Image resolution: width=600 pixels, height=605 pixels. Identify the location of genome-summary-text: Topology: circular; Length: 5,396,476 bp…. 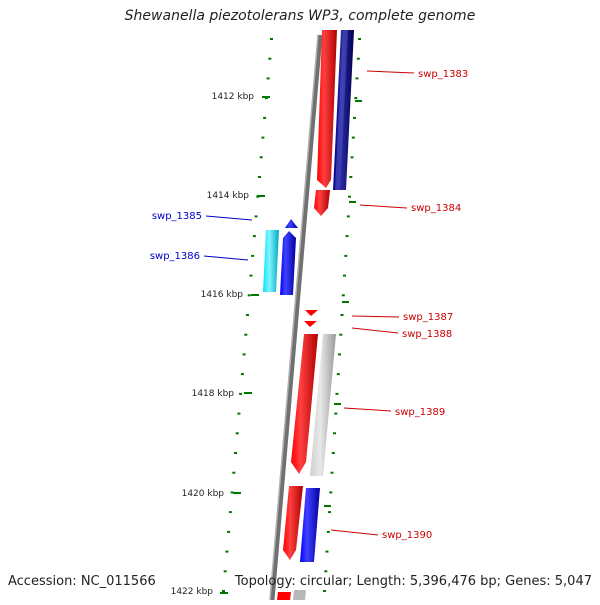
(413, 581).